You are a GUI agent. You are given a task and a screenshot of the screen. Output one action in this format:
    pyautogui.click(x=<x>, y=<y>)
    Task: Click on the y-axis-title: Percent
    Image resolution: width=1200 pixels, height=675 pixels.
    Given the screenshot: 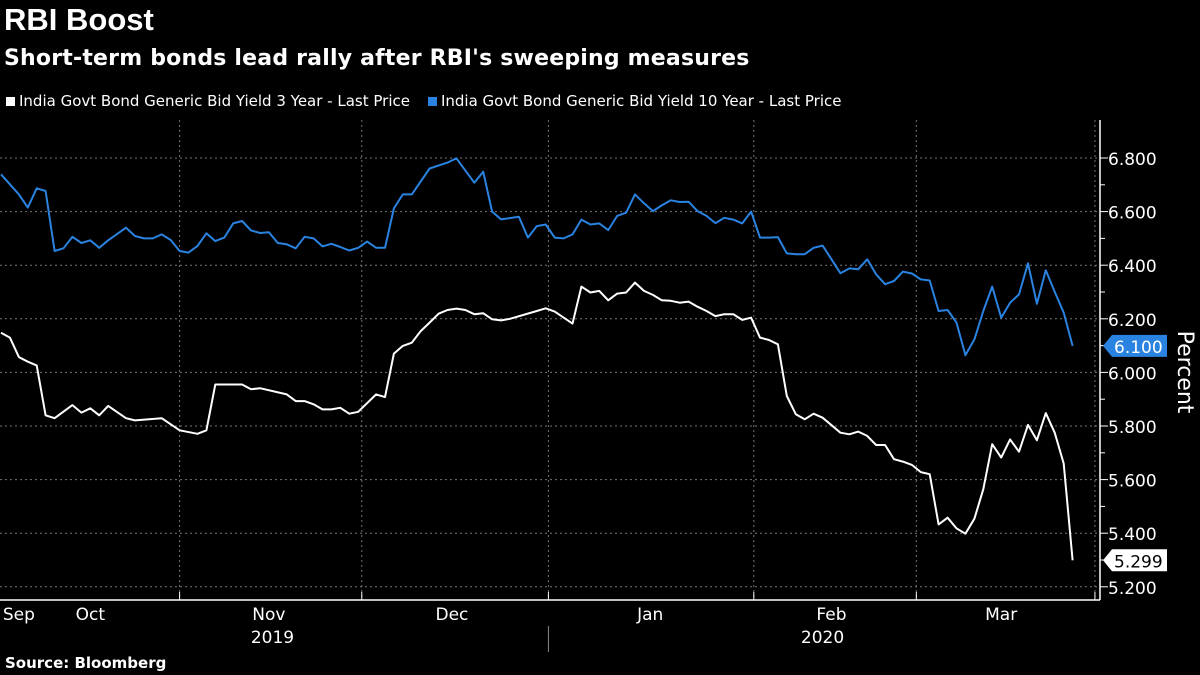 What is the action you would take?
    pyautogui.click(x=1184, y=372)
    